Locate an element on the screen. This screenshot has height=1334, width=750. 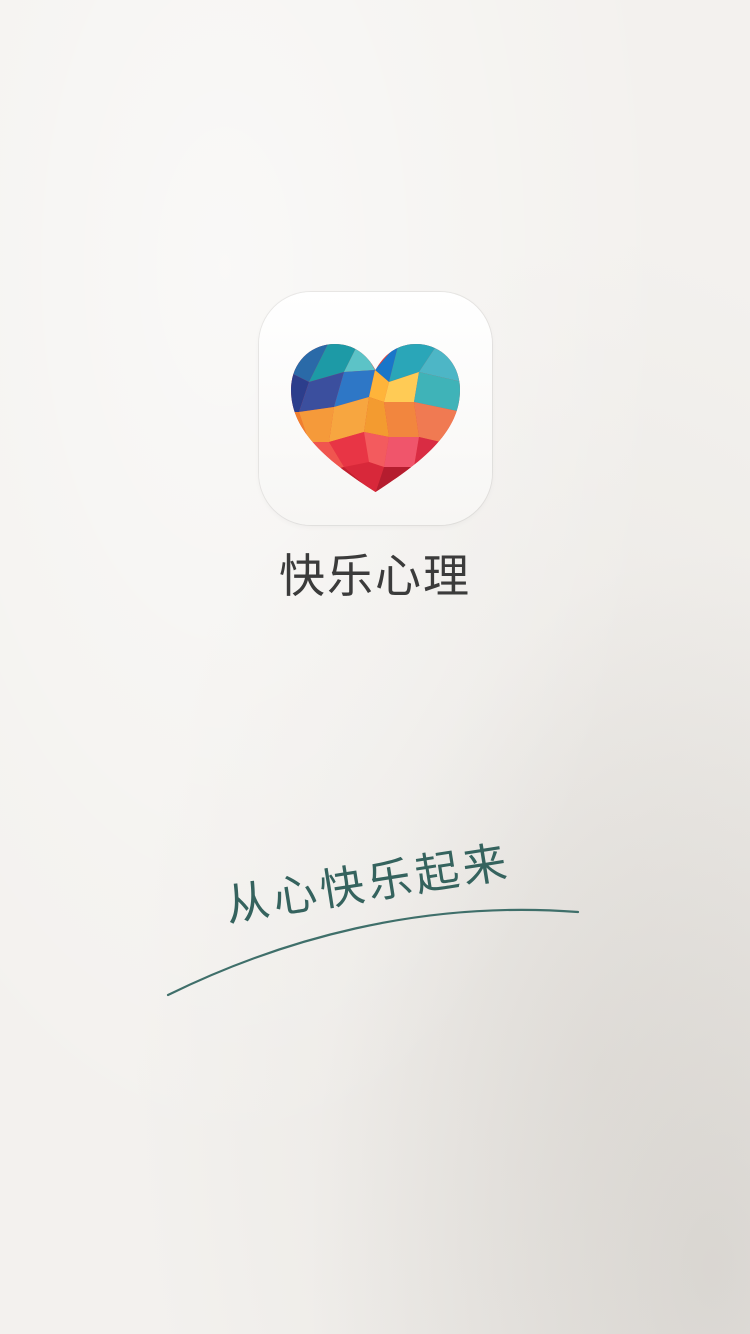
app-name: 快乐心理 is located at coordinates (375, 576).